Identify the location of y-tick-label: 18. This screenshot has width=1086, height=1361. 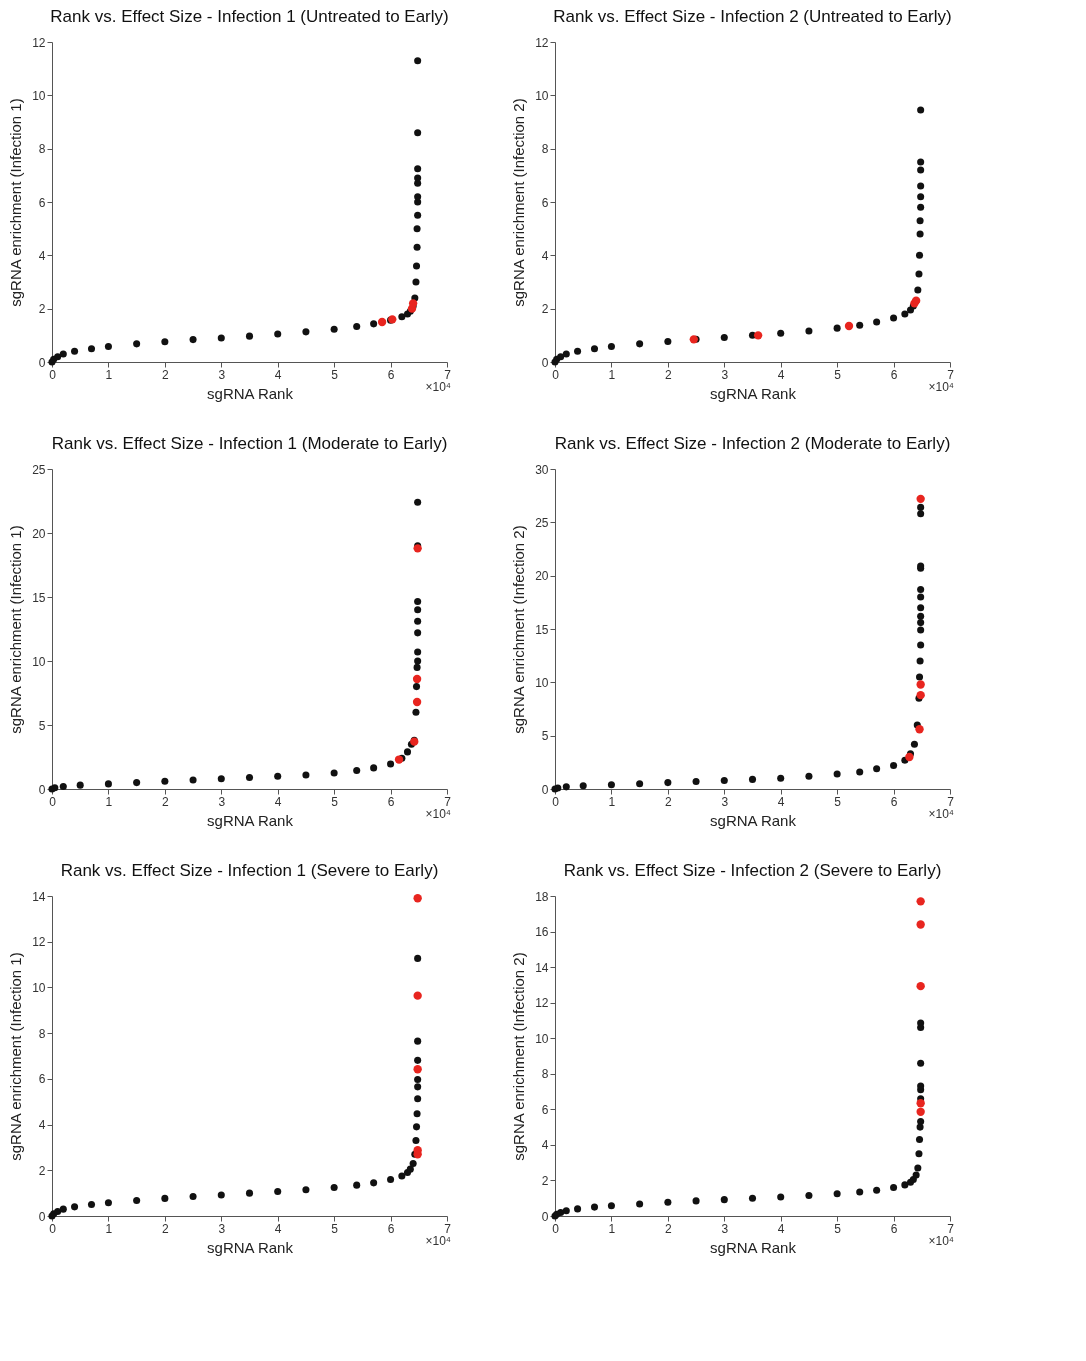
(542, 896).